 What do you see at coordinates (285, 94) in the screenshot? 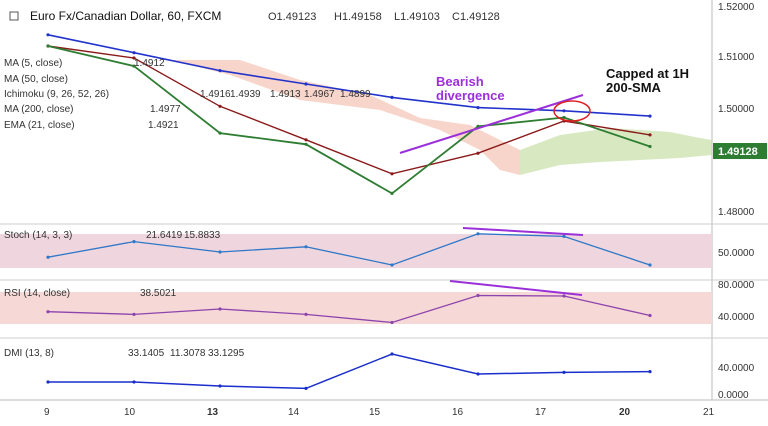
I see `ichimoku-value-3: 1.4913` at bounding box center [285, 94].